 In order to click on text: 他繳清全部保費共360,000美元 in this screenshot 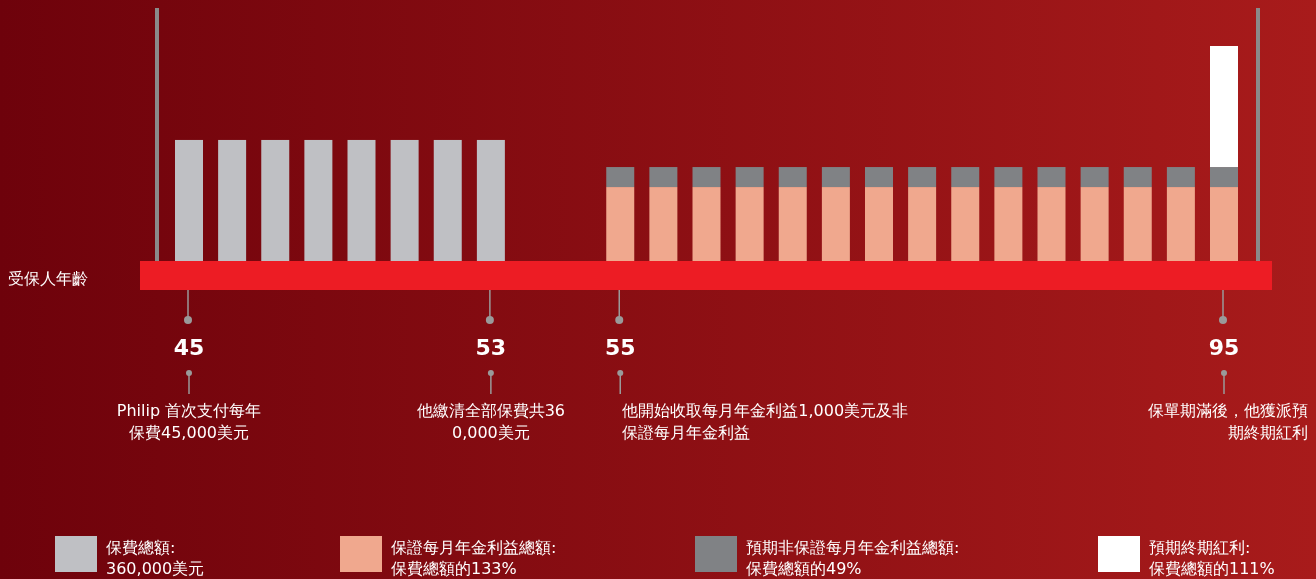, I will do `click(491, 421)`.